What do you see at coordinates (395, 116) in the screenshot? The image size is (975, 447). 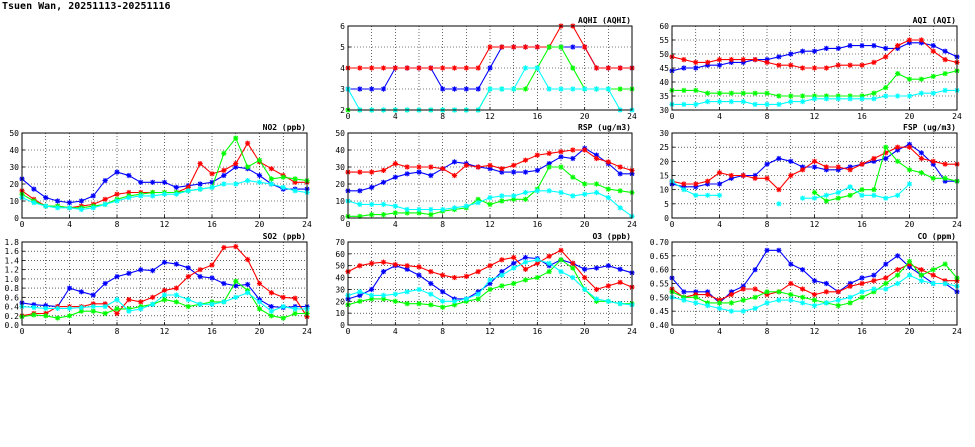 I see `xtick-label-aqhi: 4` at bounding box center [395, 116].